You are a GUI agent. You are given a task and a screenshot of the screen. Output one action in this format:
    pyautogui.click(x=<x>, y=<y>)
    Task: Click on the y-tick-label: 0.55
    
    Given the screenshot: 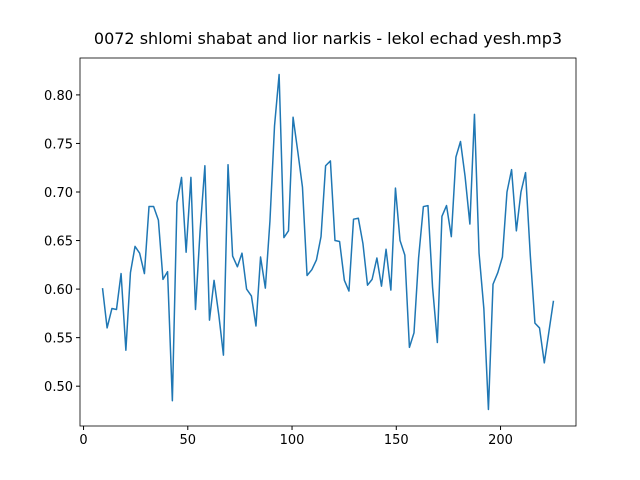 What is the action you would take?
    pyautogui.click(x=58, y=339)
    